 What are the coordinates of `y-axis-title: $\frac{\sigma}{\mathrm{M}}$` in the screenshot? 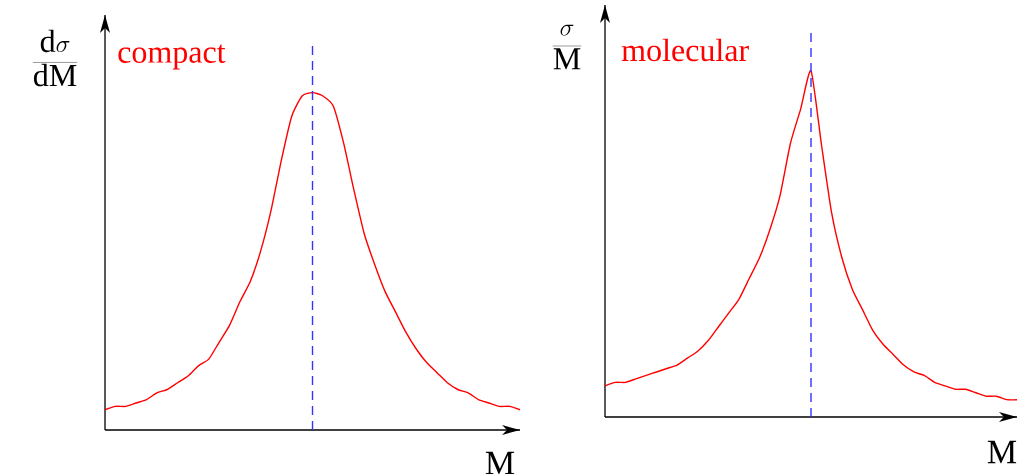 It's located at (567, 47).